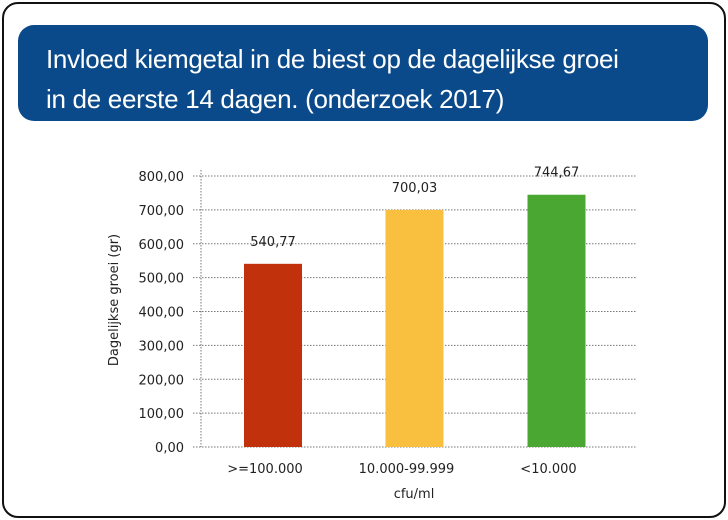 The image size is (728, 520). I want to click on chart-title-line-2: in de eerste 14 dagen. (onderzoek 2017), so click(275, 99).